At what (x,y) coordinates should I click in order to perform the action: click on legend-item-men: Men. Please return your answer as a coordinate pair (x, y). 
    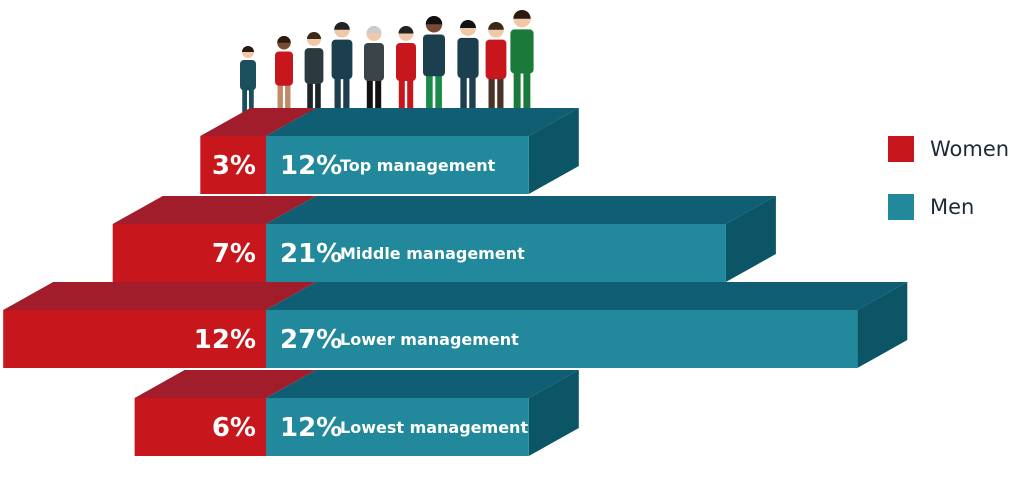
    Looking at the image, I should click on (954, 207).